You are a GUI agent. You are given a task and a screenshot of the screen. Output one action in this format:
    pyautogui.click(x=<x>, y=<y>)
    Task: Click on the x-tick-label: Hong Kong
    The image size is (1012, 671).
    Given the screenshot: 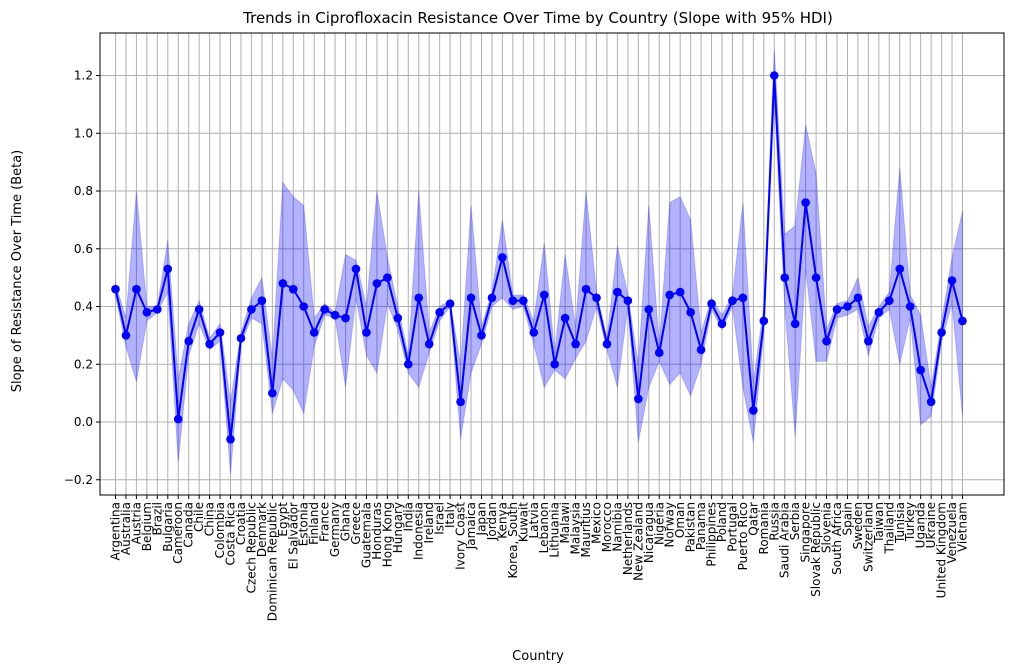 What is the action you would take?
    pyautogui.click(x=387, y=534)
    